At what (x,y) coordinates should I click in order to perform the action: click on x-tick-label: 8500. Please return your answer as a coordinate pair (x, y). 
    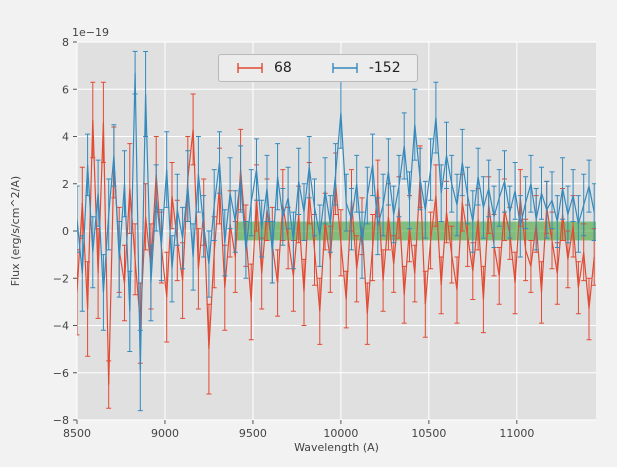
    Looking at the image, I should click on (77, 433).